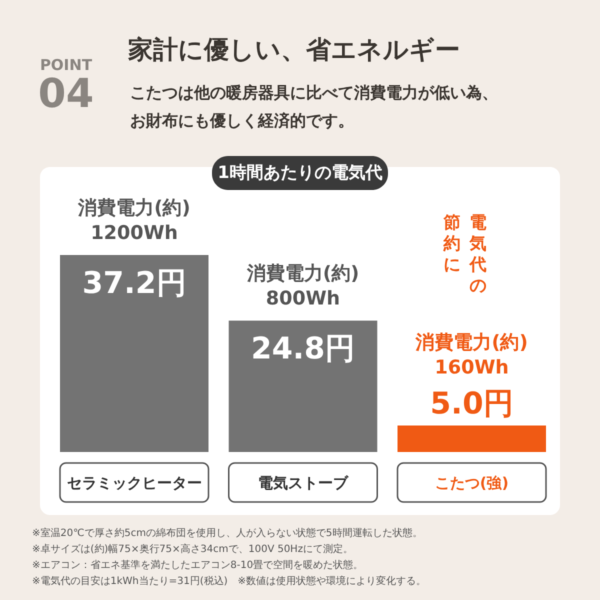 The width and height of the screenshot is (600, 600). What do you see at coordinates (314, 106) in the screenshot?
I see `chart-subtitle: こたつは他の暖房器具に比べて消費電力が低い為、お財布にも優しく経済的です。` at bounding box center [314, 106].